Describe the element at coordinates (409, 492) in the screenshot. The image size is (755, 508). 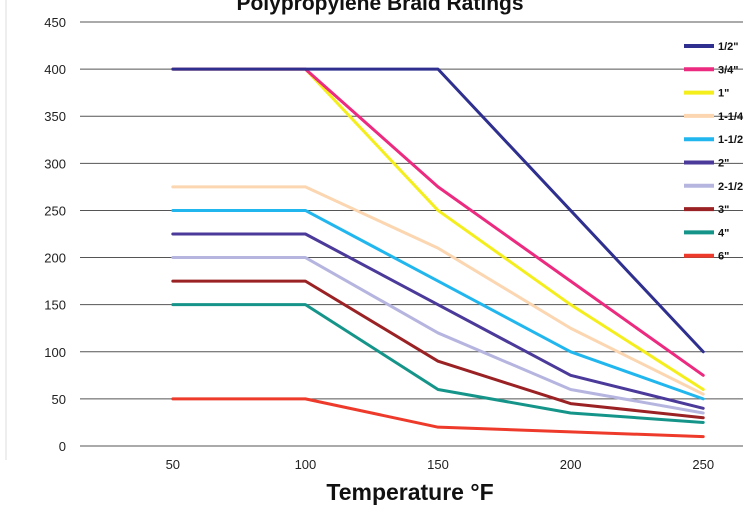
I see `x-axis-label: Temperature °F` at that location.